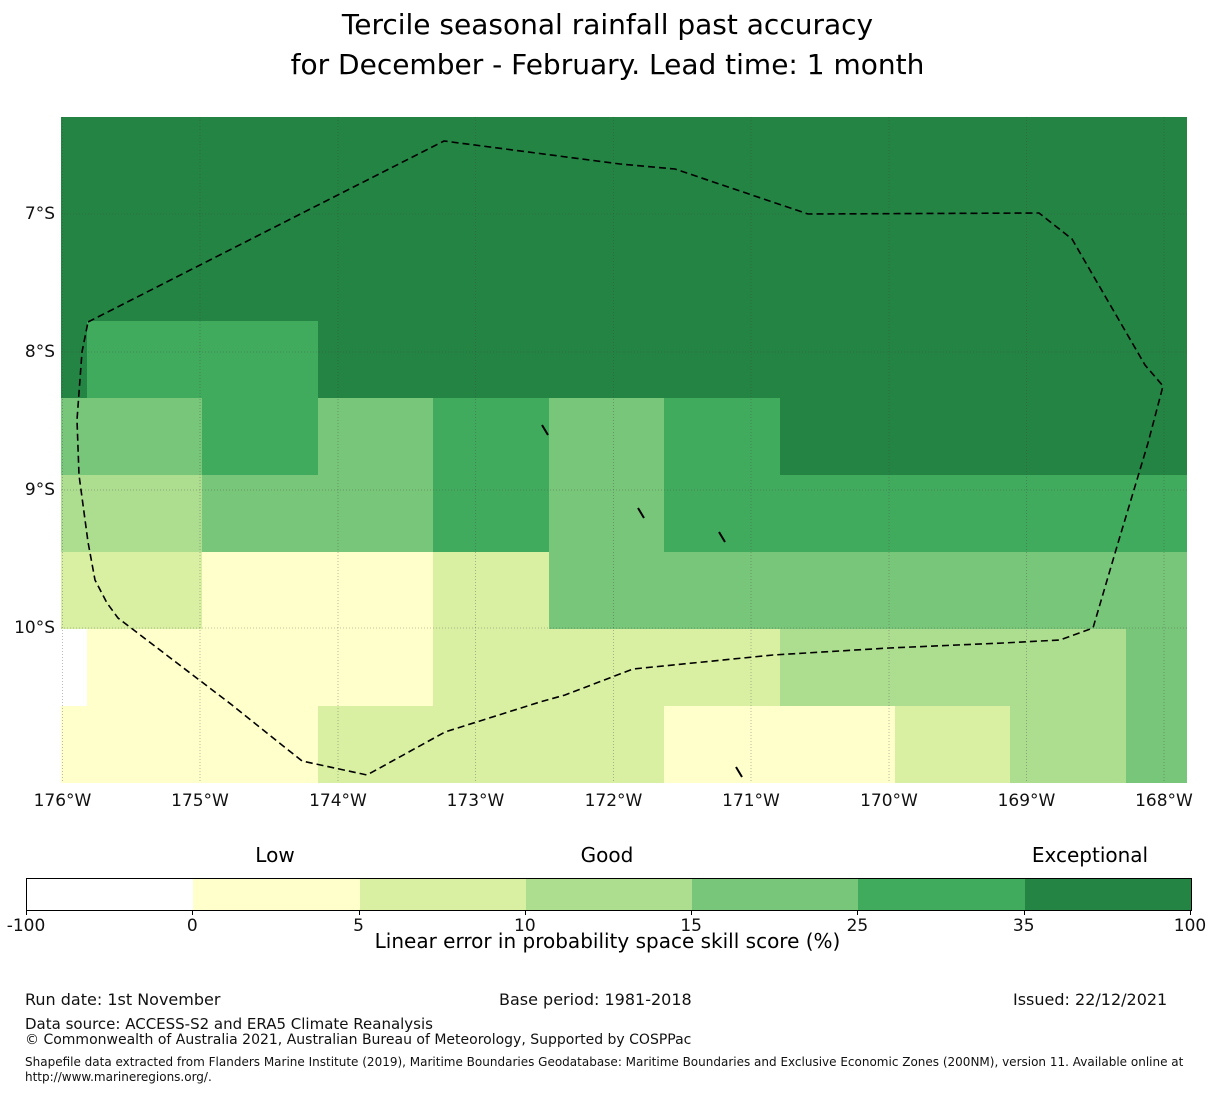  What do you see at coordinates (1023, 926) in the screenshot?
I see `colorbar-tick-label: 35` at bounding box center [1023, 926].